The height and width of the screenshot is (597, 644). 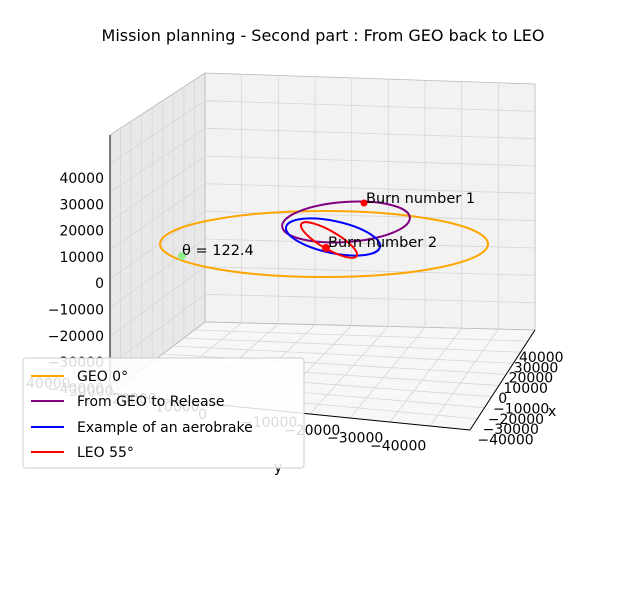 What do you see at coordinates (81, 205) in the screenshot?
I see `z-tick-label: 30000` at bounding box center [81, 205].